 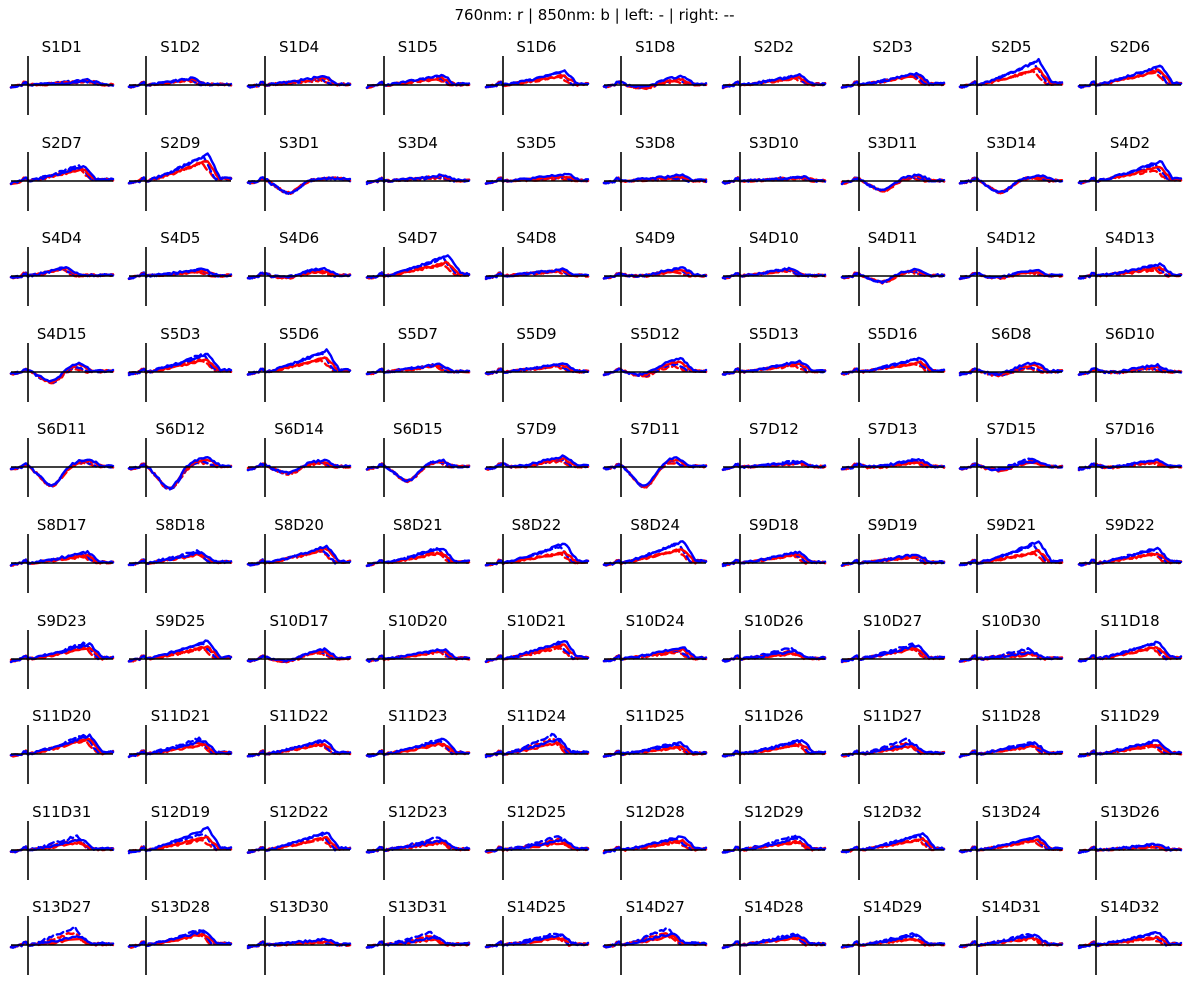 I want to click on subplot-s13d30: S13D30, so click(x=306, y=942).